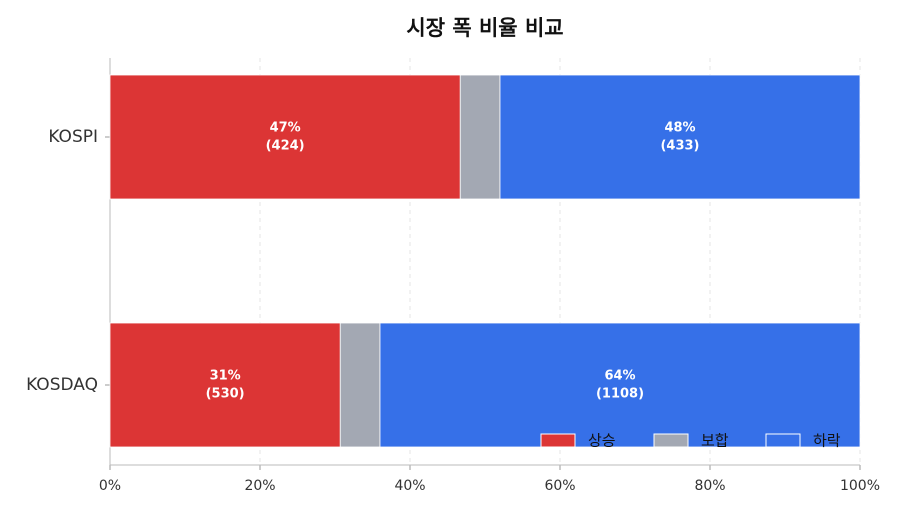 The width and height of the screenshot is (900, 518). I want to click on x-tick-label: 20%, so click(259, 486).